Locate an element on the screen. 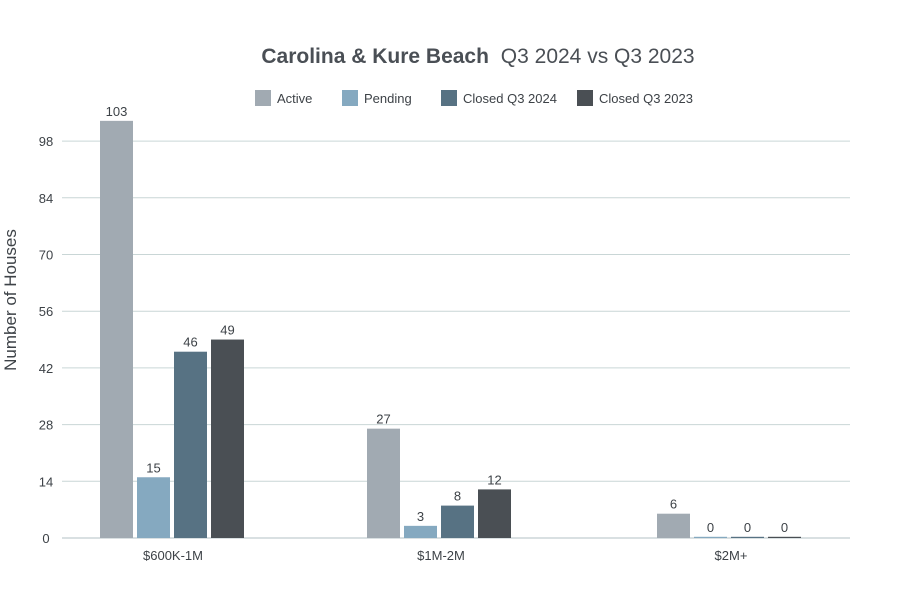 The height and width of the screenshot is (600, 900). legend-label: Active is located at coordinates (294, 98).